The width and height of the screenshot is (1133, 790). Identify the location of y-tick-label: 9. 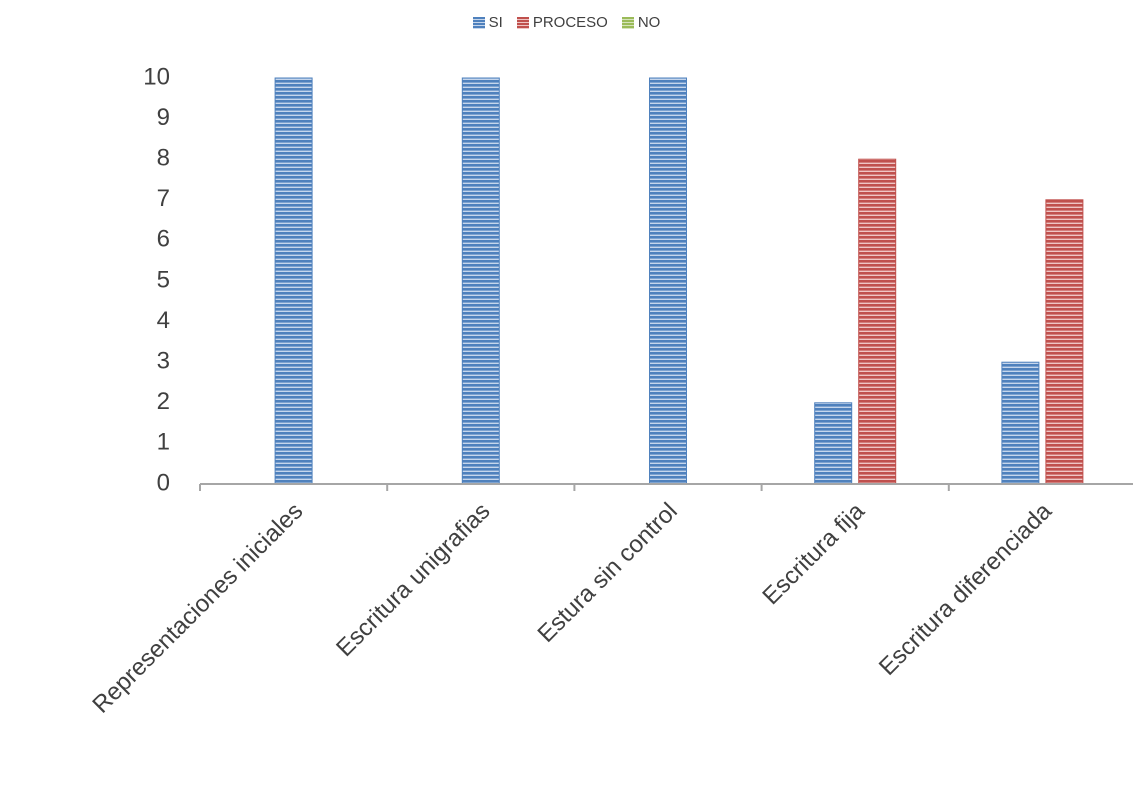
(163, 117).